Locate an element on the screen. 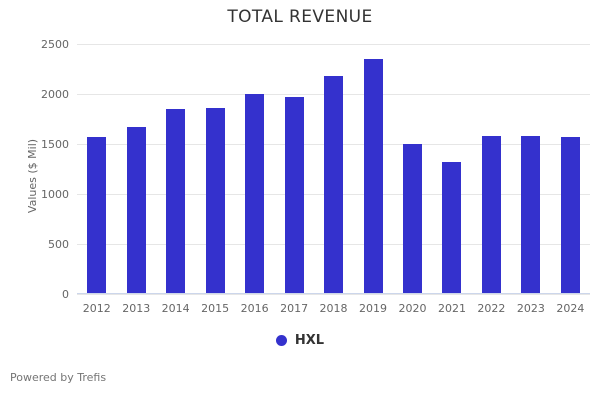 The image size is (600, 400). x-tick-label-2012: 2012 is located at coordinates (96, 308).